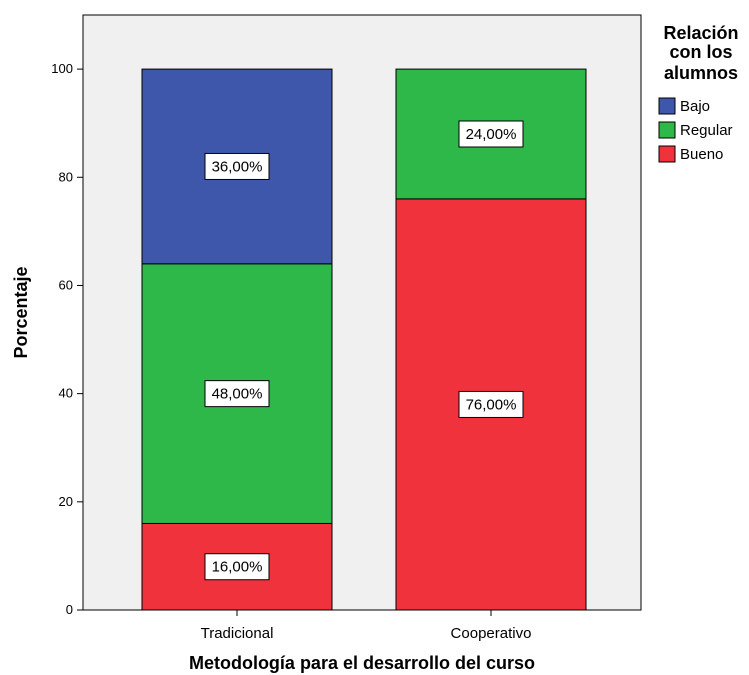 Image resolution: width=749 pixels, height=675 pixels. Describe the element at coordinates (491, 633) in the screenshot. I see `x-tick-label-cooperativo: Cooperativo` at that location.